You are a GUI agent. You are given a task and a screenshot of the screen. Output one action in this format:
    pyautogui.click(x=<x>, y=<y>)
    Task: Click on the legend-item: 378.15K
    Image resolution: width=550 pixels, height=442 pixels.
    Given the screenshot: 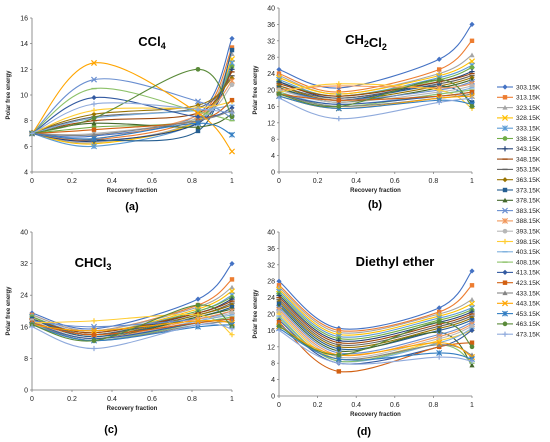 What is the action you would take?
    pyautogui.click(x=519, y=201)
    